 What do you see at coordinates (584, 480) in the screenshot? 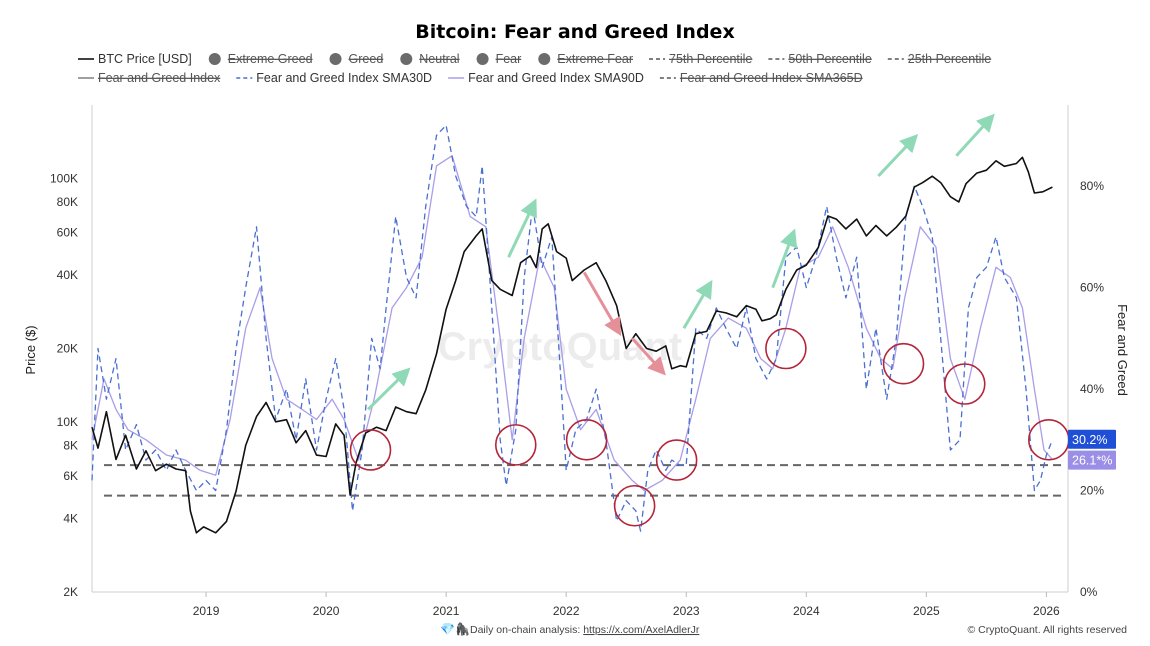
I see `percentile-lines` at bounding box center [584, 480].